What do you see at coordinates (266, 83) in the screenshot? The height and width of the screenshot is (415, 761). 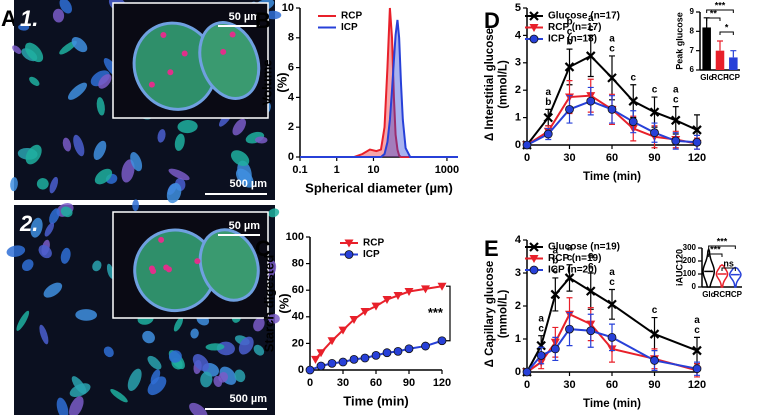 I see `y-axis-label: Volume` at bounding box center [266, 83].